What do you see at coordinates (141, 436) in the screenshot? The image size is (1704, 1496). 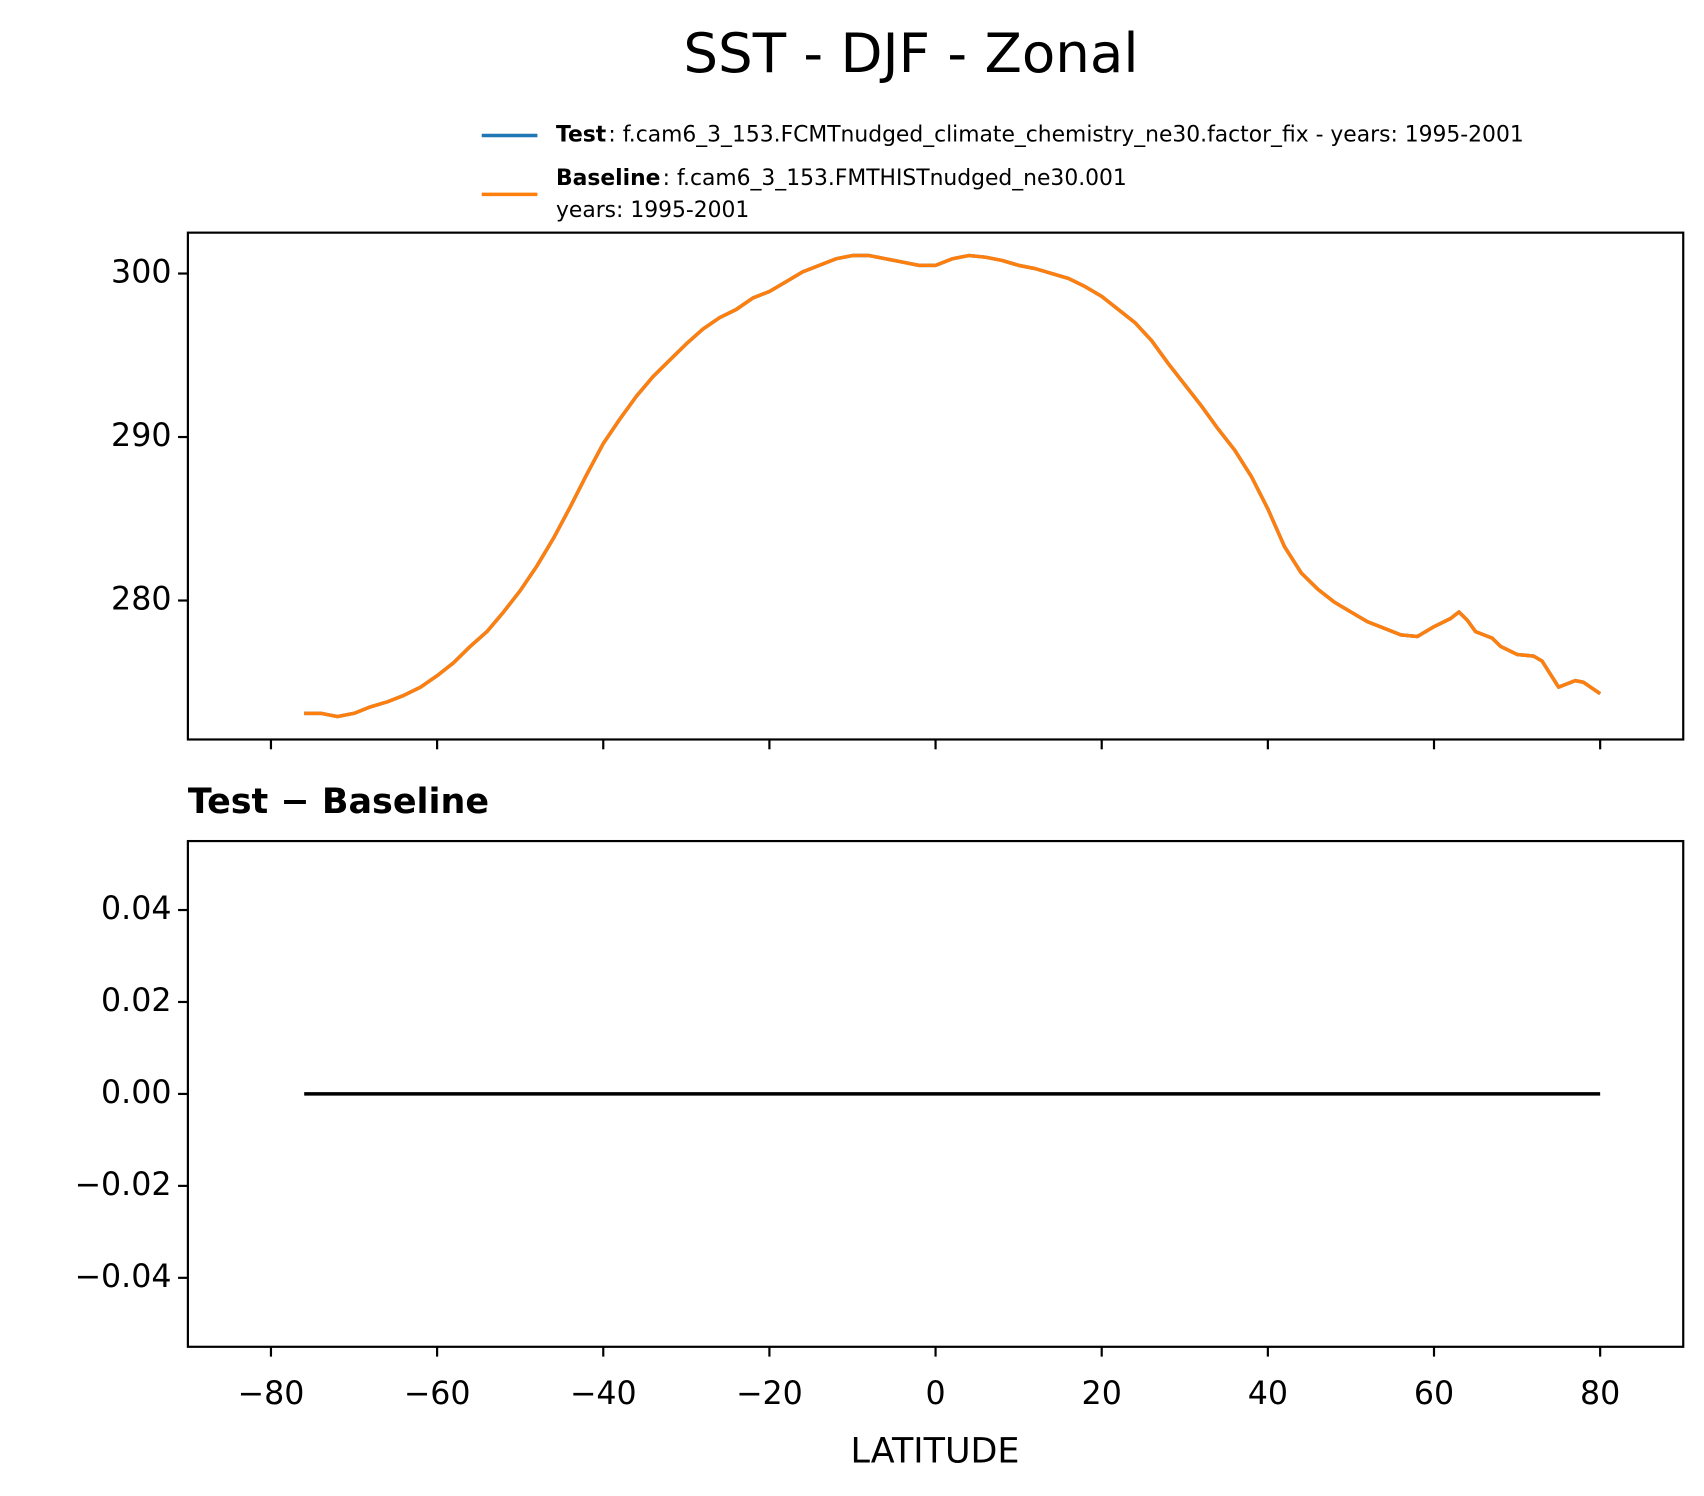 I see `y-tick-label: 290` at bounding box center [141, 436].